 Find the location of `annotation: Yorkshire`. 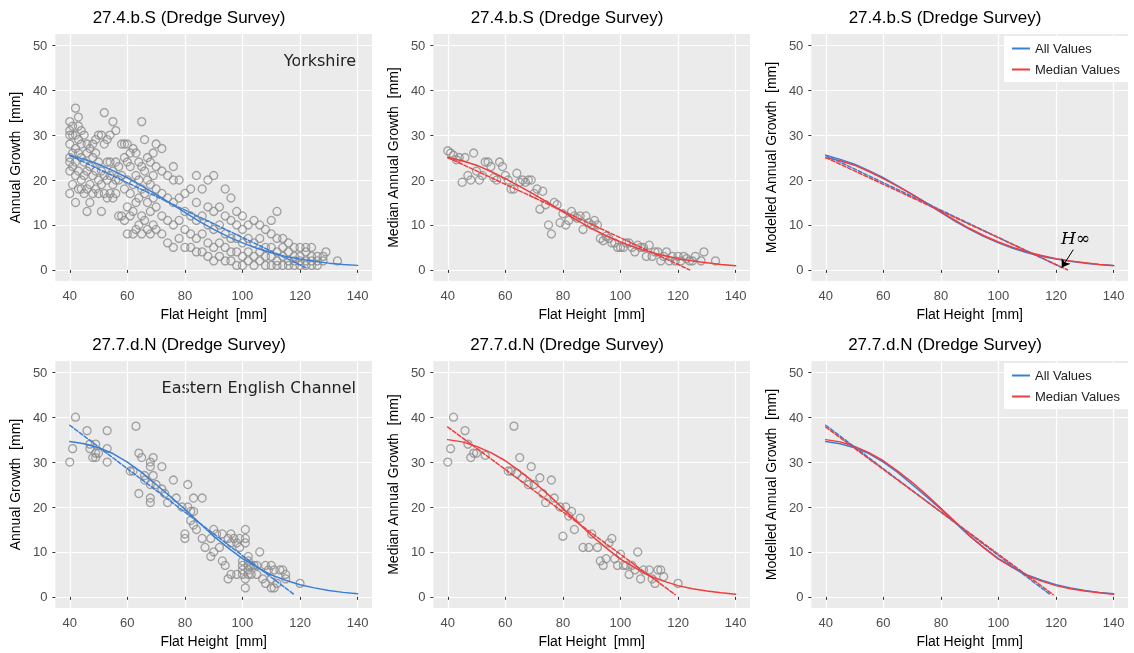

annotation: Yorkshire is located at coordinates (319, 60).